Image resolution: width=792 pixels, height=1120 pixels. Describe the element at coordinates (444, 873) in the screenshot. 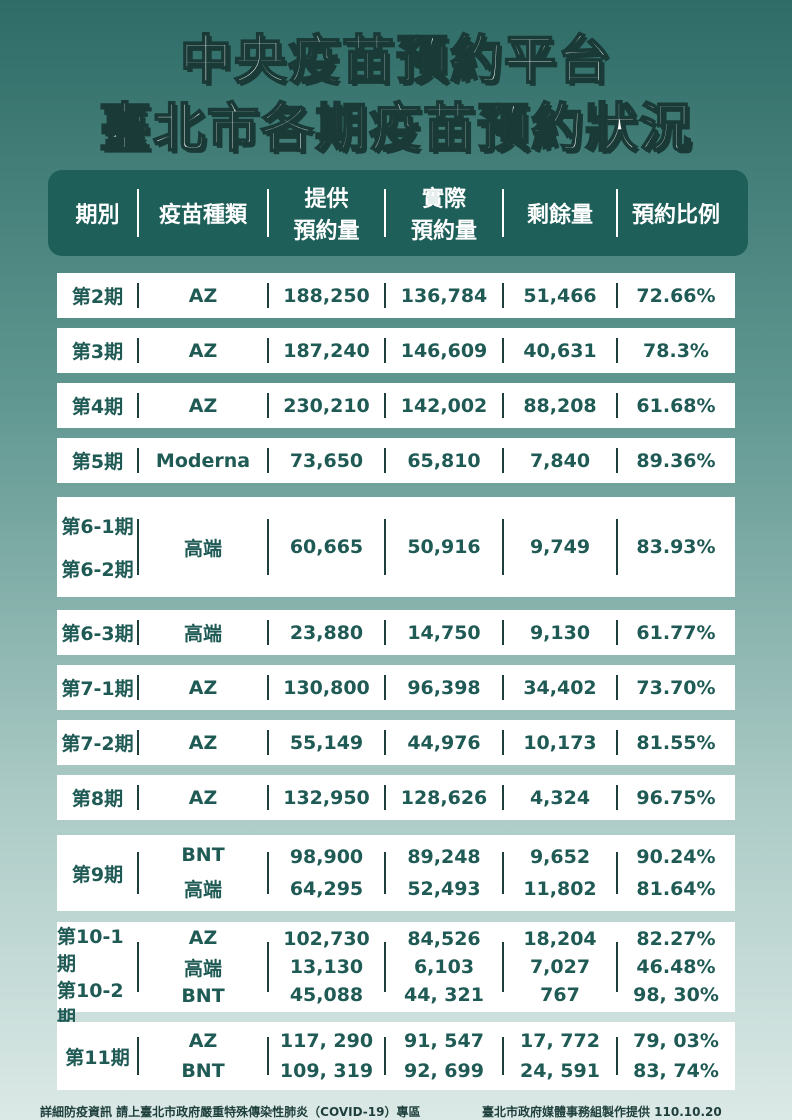

I see `booked-cell: 89,248 52,493` at that location.